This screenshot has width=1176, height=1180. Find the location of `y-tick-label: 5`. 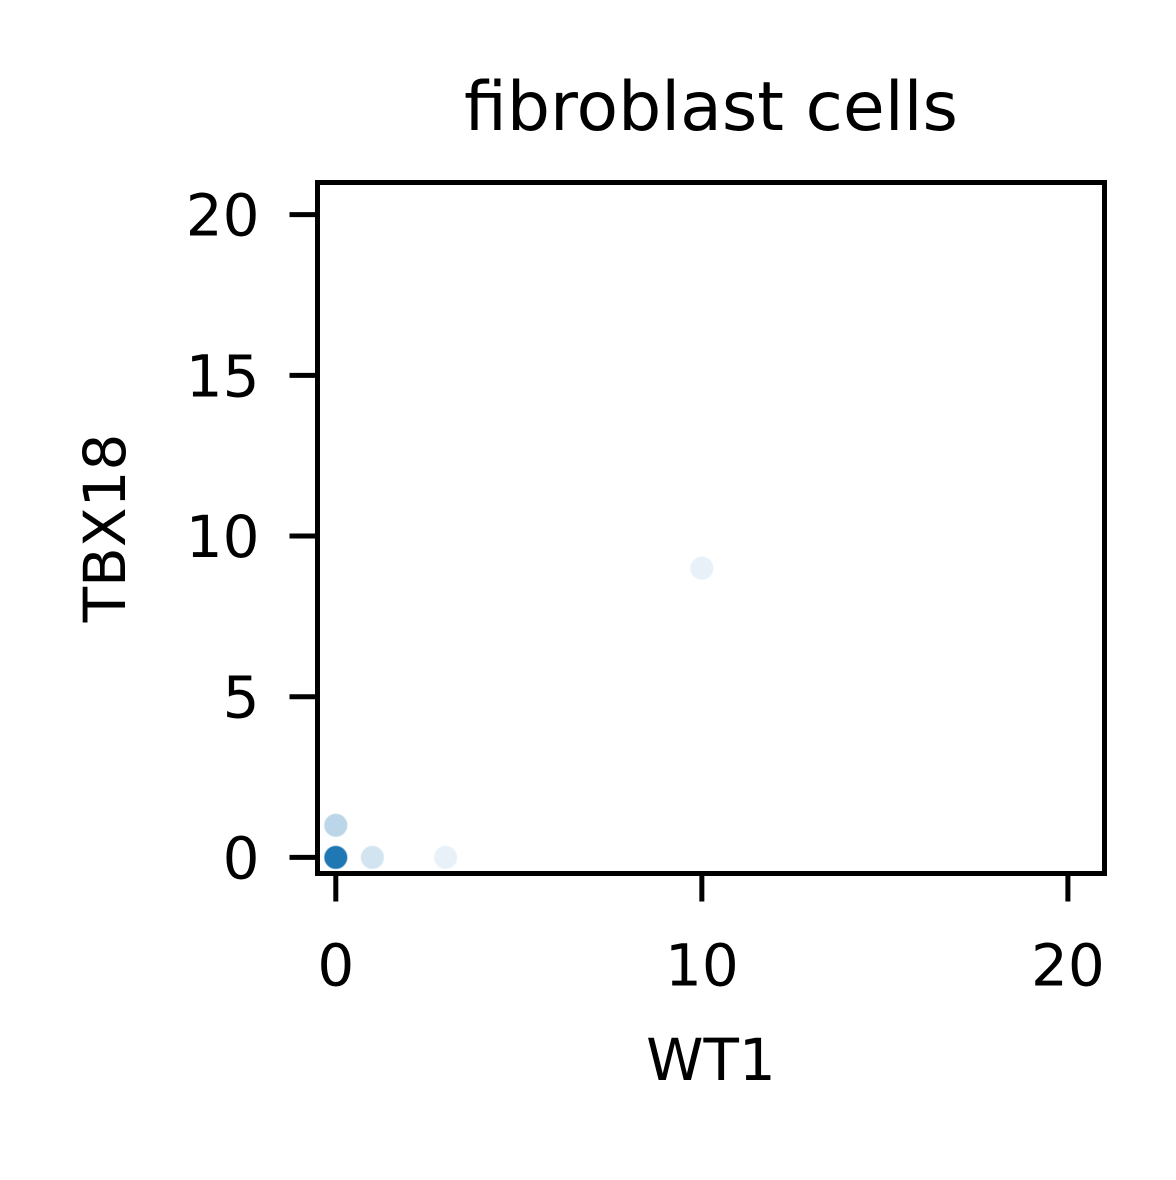

y-tick-label: 5 is located at coordinates (241, 698).